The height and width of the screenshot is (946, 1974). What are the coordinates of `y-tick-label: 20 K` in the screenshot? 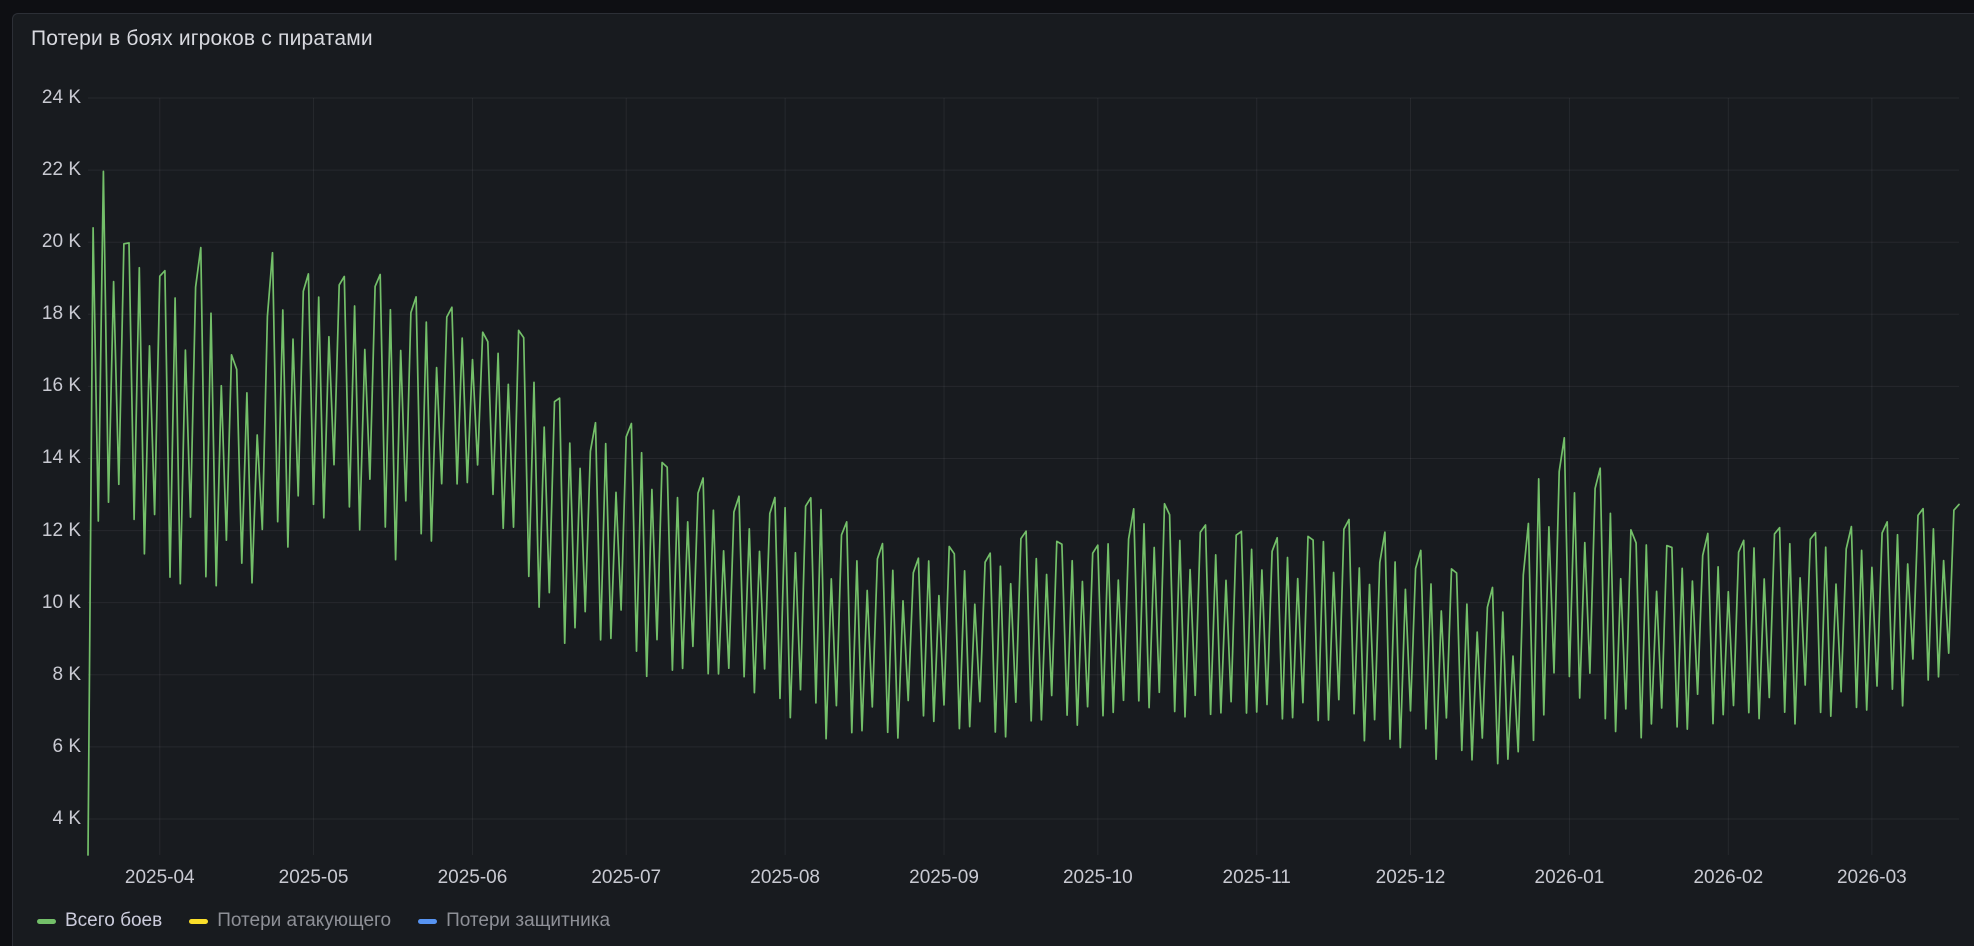 It's located at (61, 242).